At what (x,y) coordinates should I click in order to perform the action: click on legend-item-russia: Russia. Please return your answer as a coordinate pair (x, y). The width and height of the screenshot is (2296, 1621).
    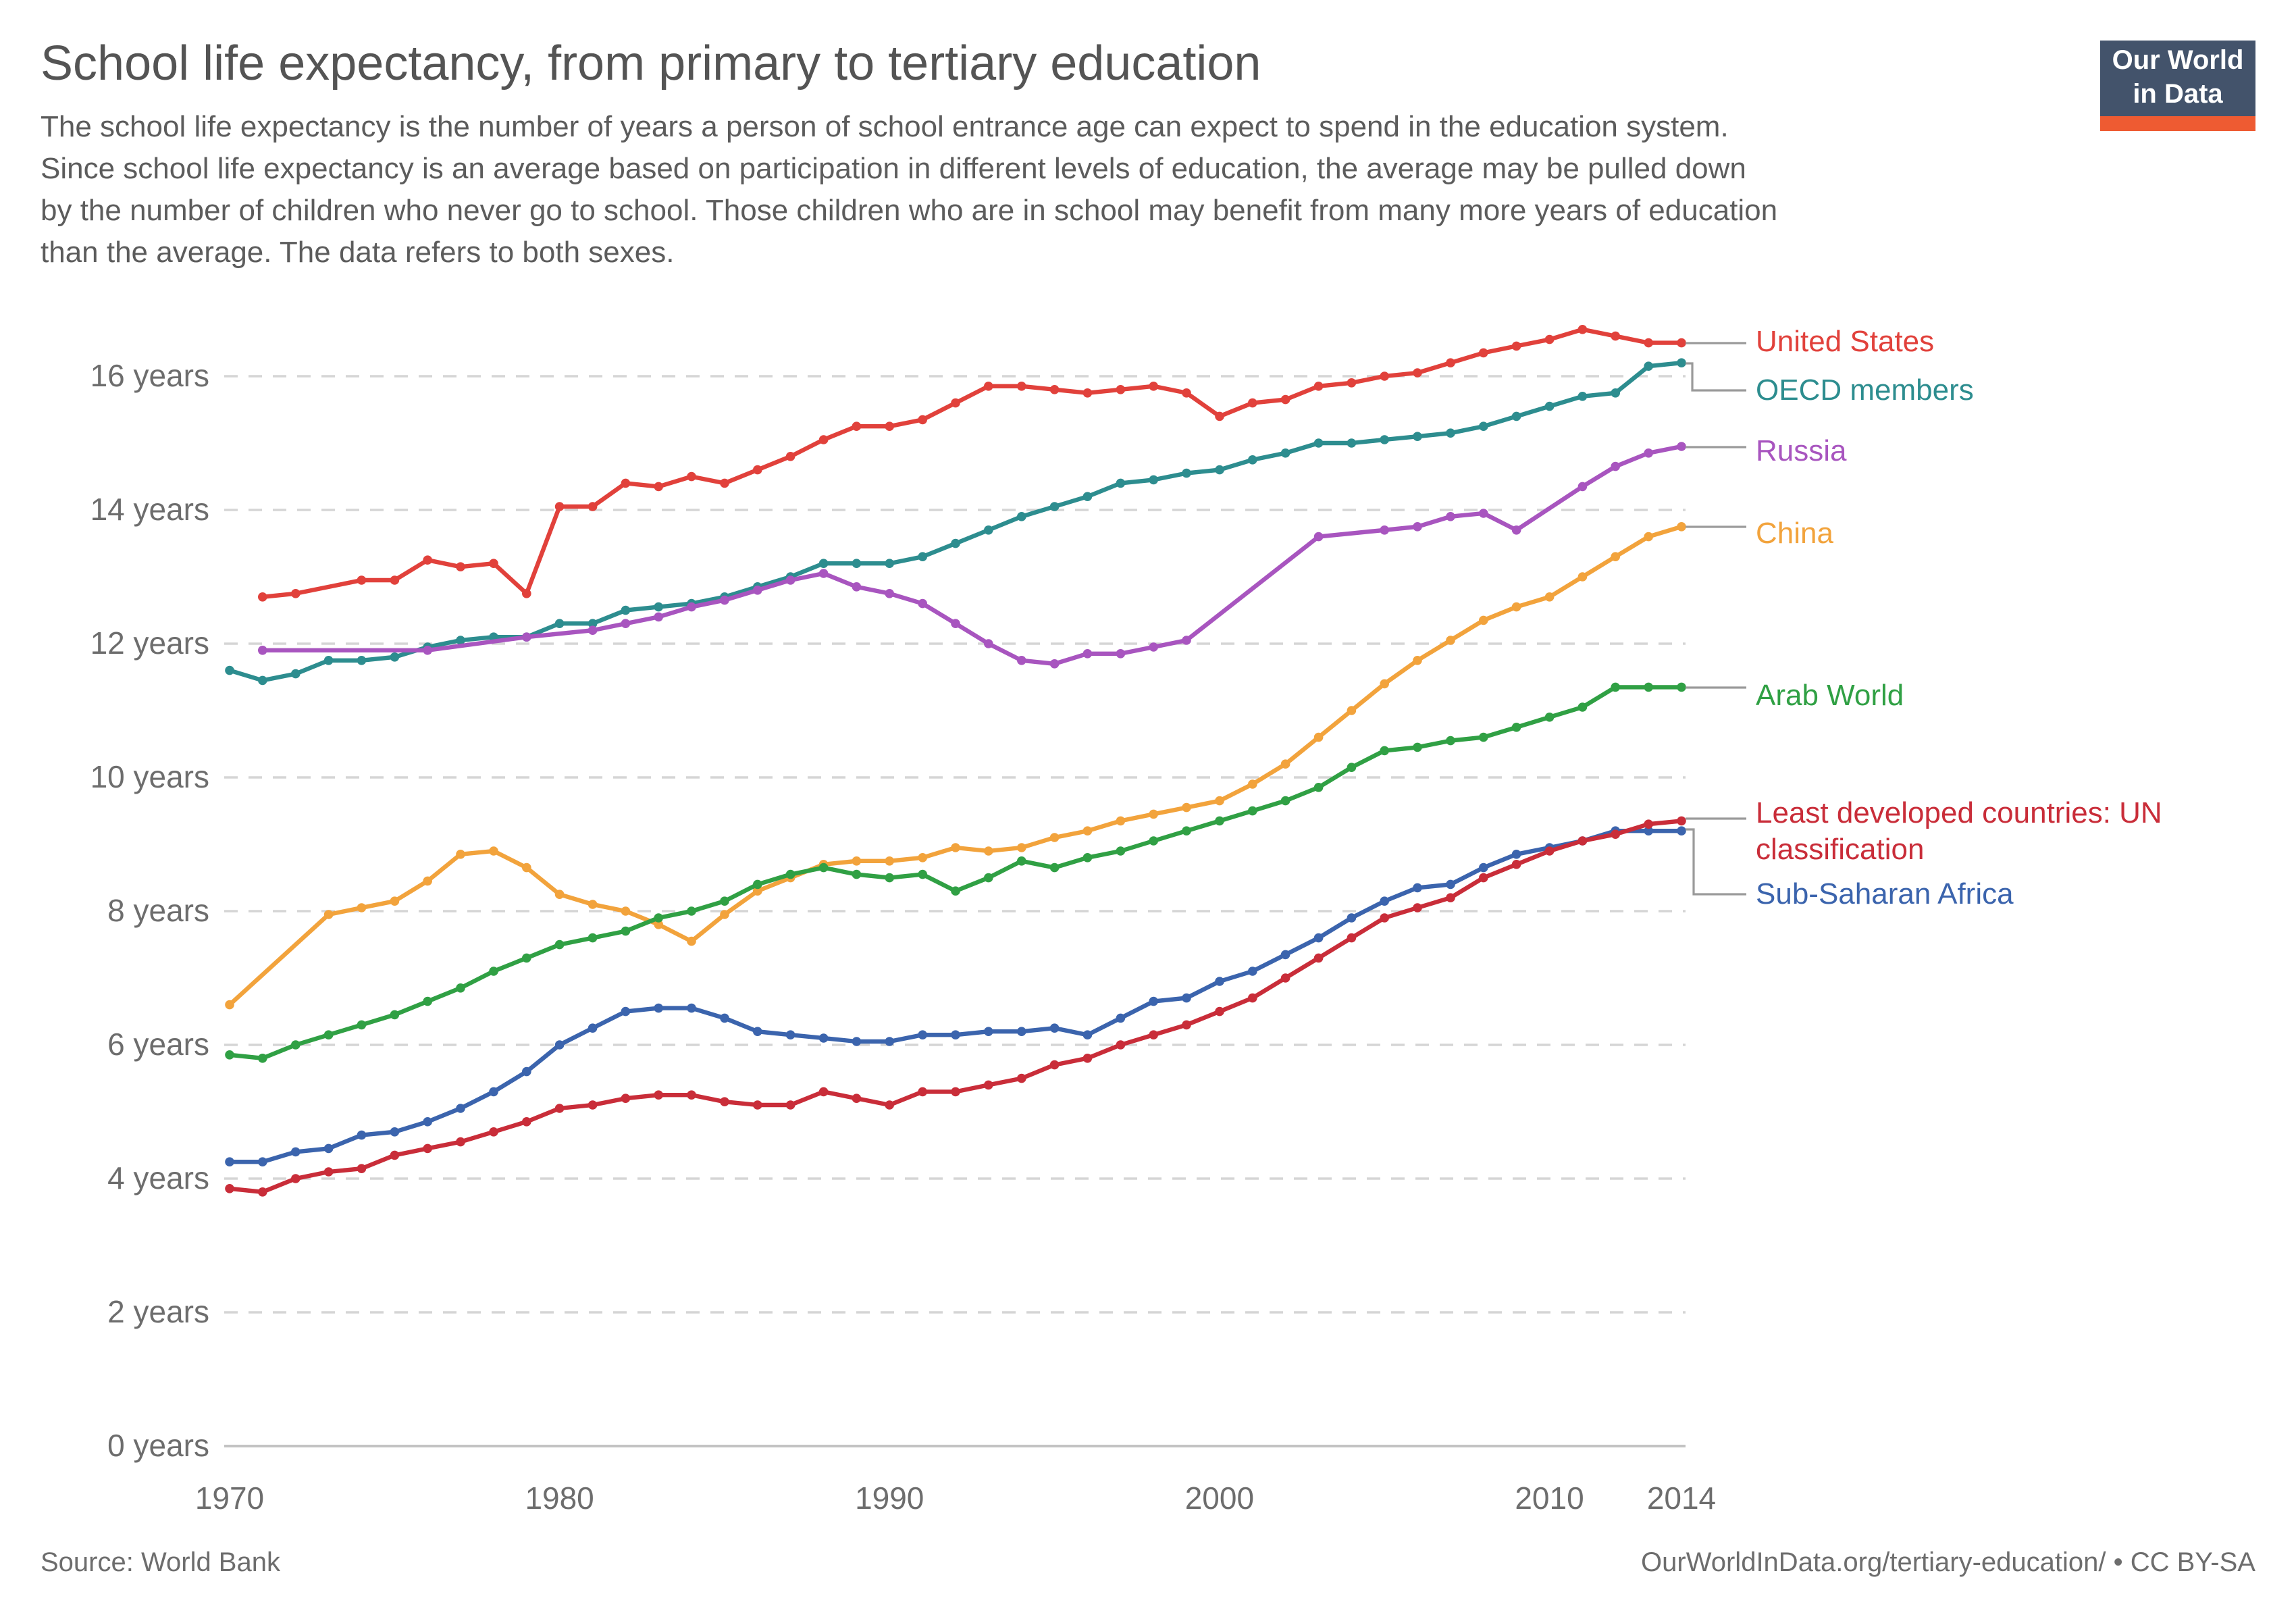
    Looking at the image, I should click on (1801, 450).